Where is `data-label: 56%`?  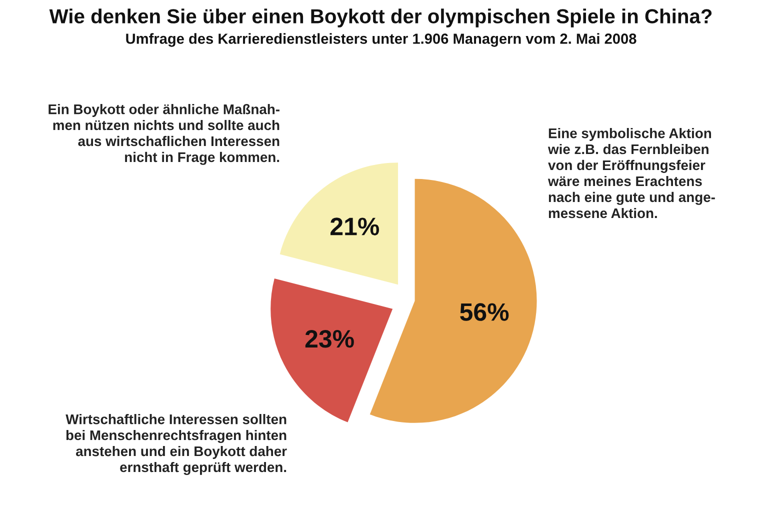
data-label: 56% is located at coordinates (484, 312).